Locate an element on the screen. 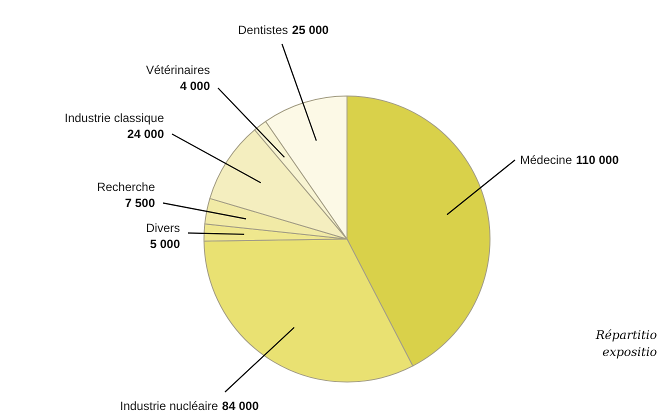 This screenshot has height=414, width=661. data-label: 5 000 is located at coordinates (165, 244).